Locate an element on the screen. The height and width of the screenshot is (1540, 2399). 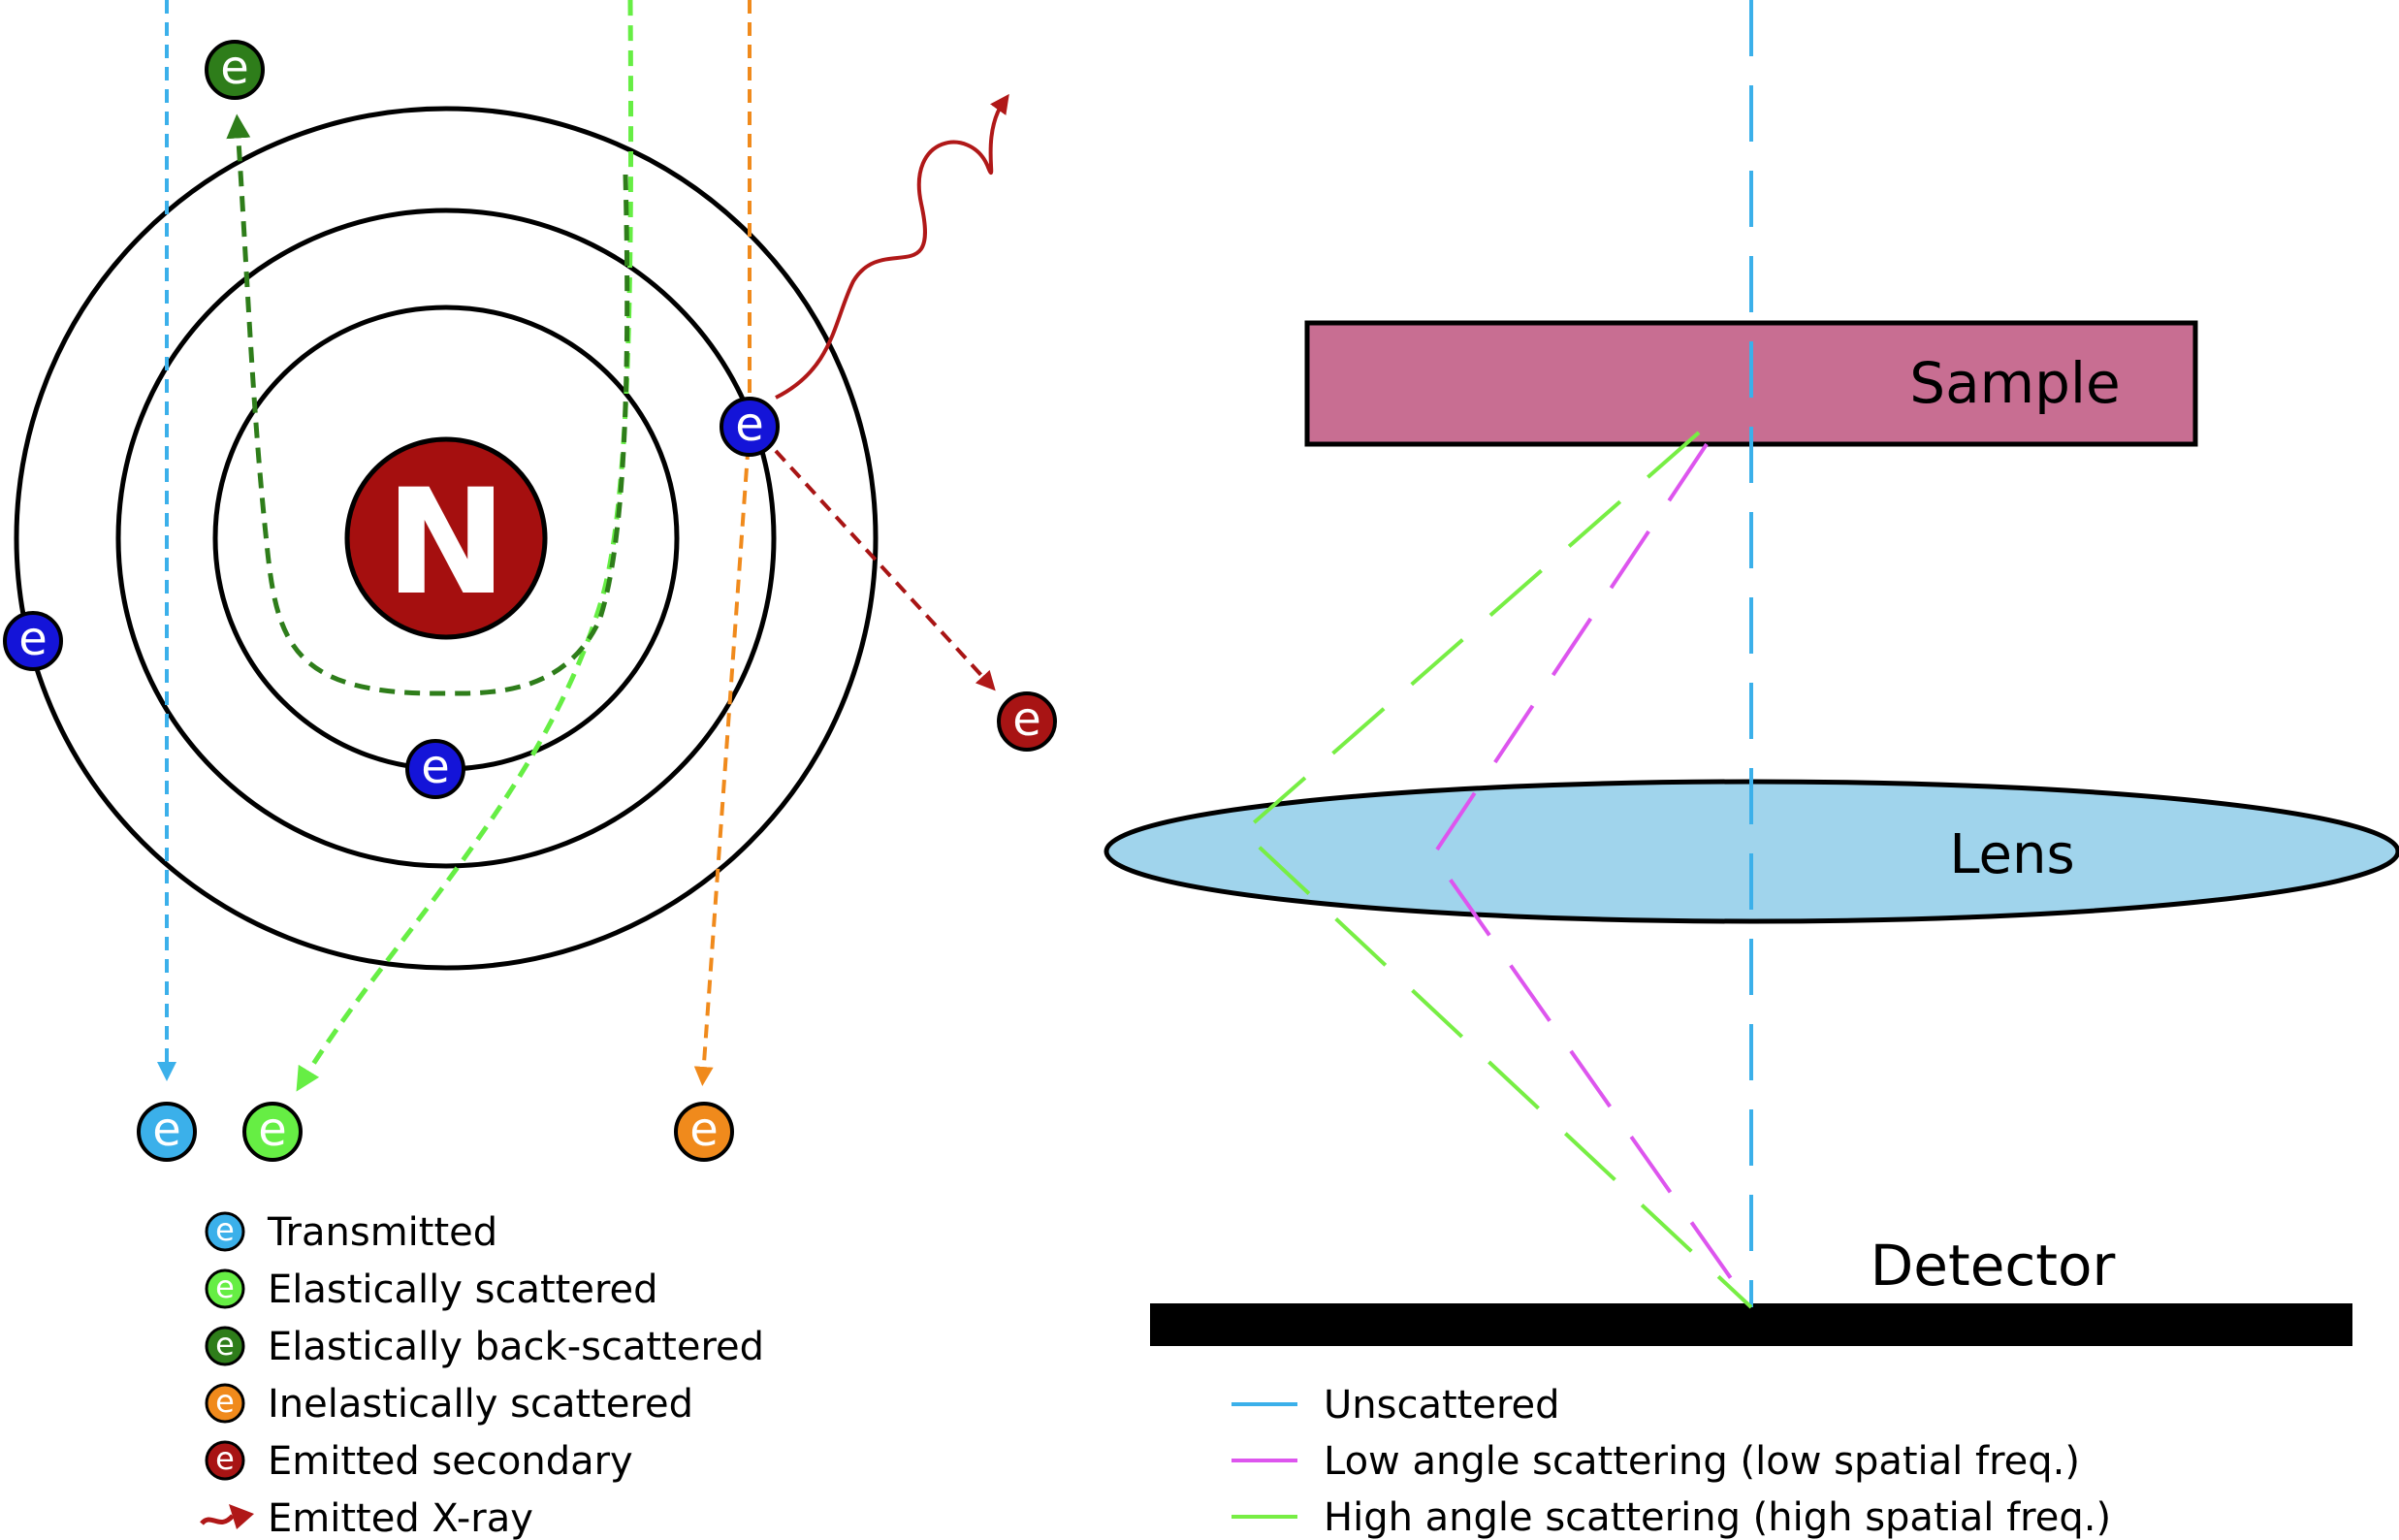
nucleus: N is located at coordinates (446, 538).